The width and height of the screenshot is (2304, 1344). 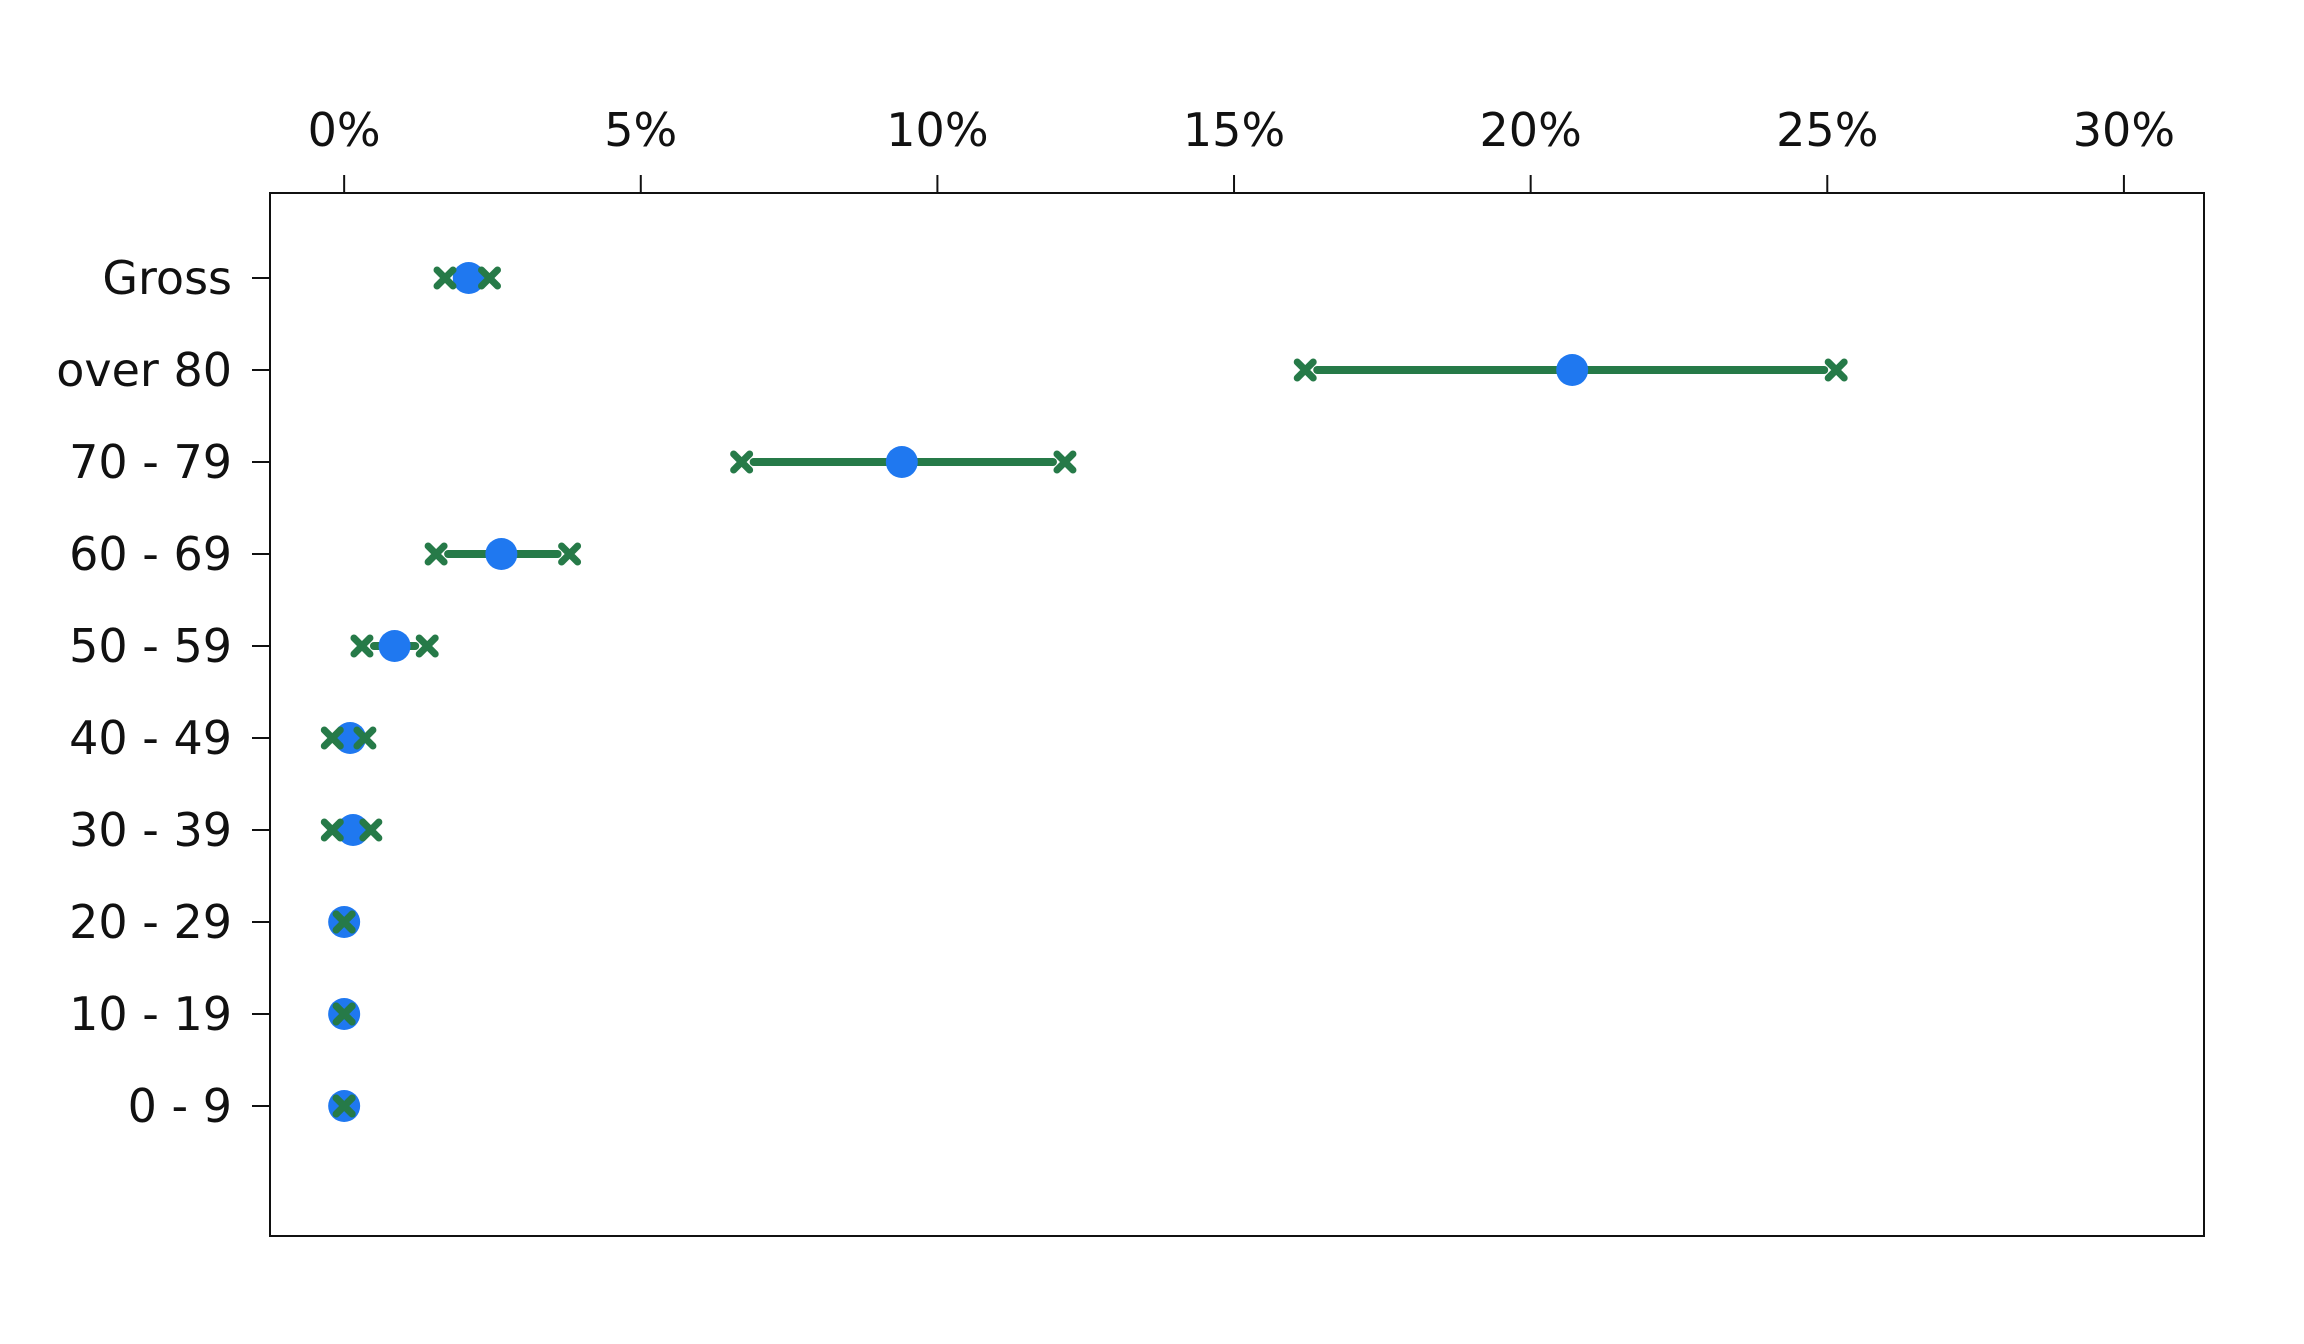 What do you see at coordinates (344, 130) in the screenshot?
I see `x-tick-label: 0%` at bounding box center [344, 130].